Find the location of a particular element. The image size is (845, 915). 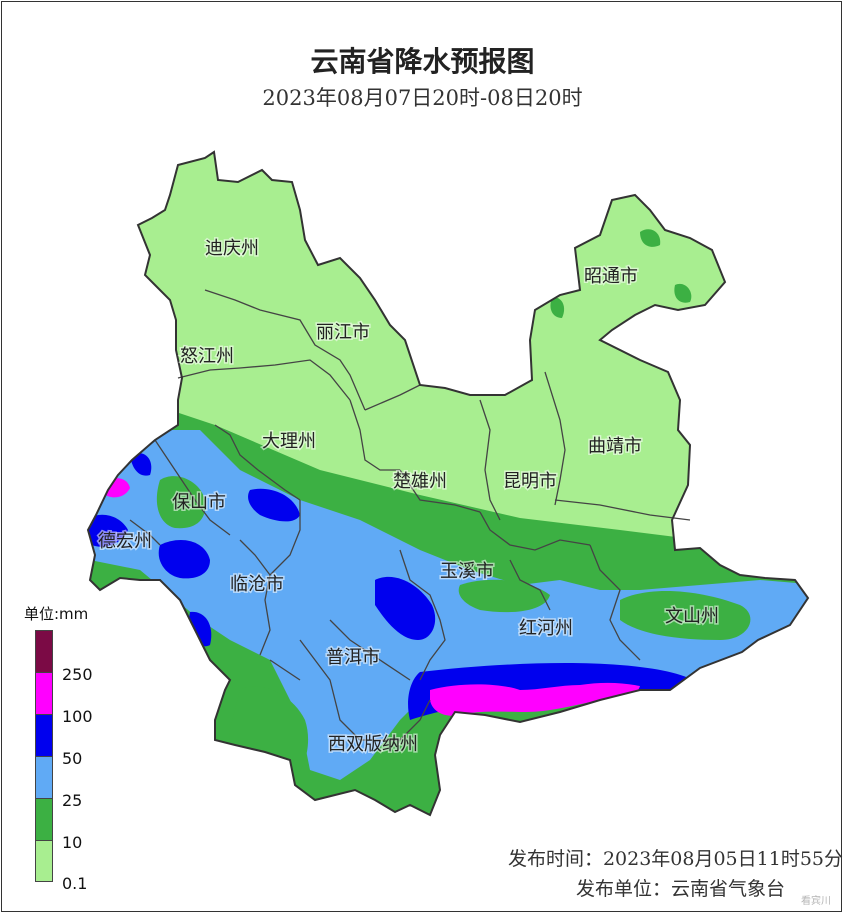

band-100mm is located at coordinates (535, 699).